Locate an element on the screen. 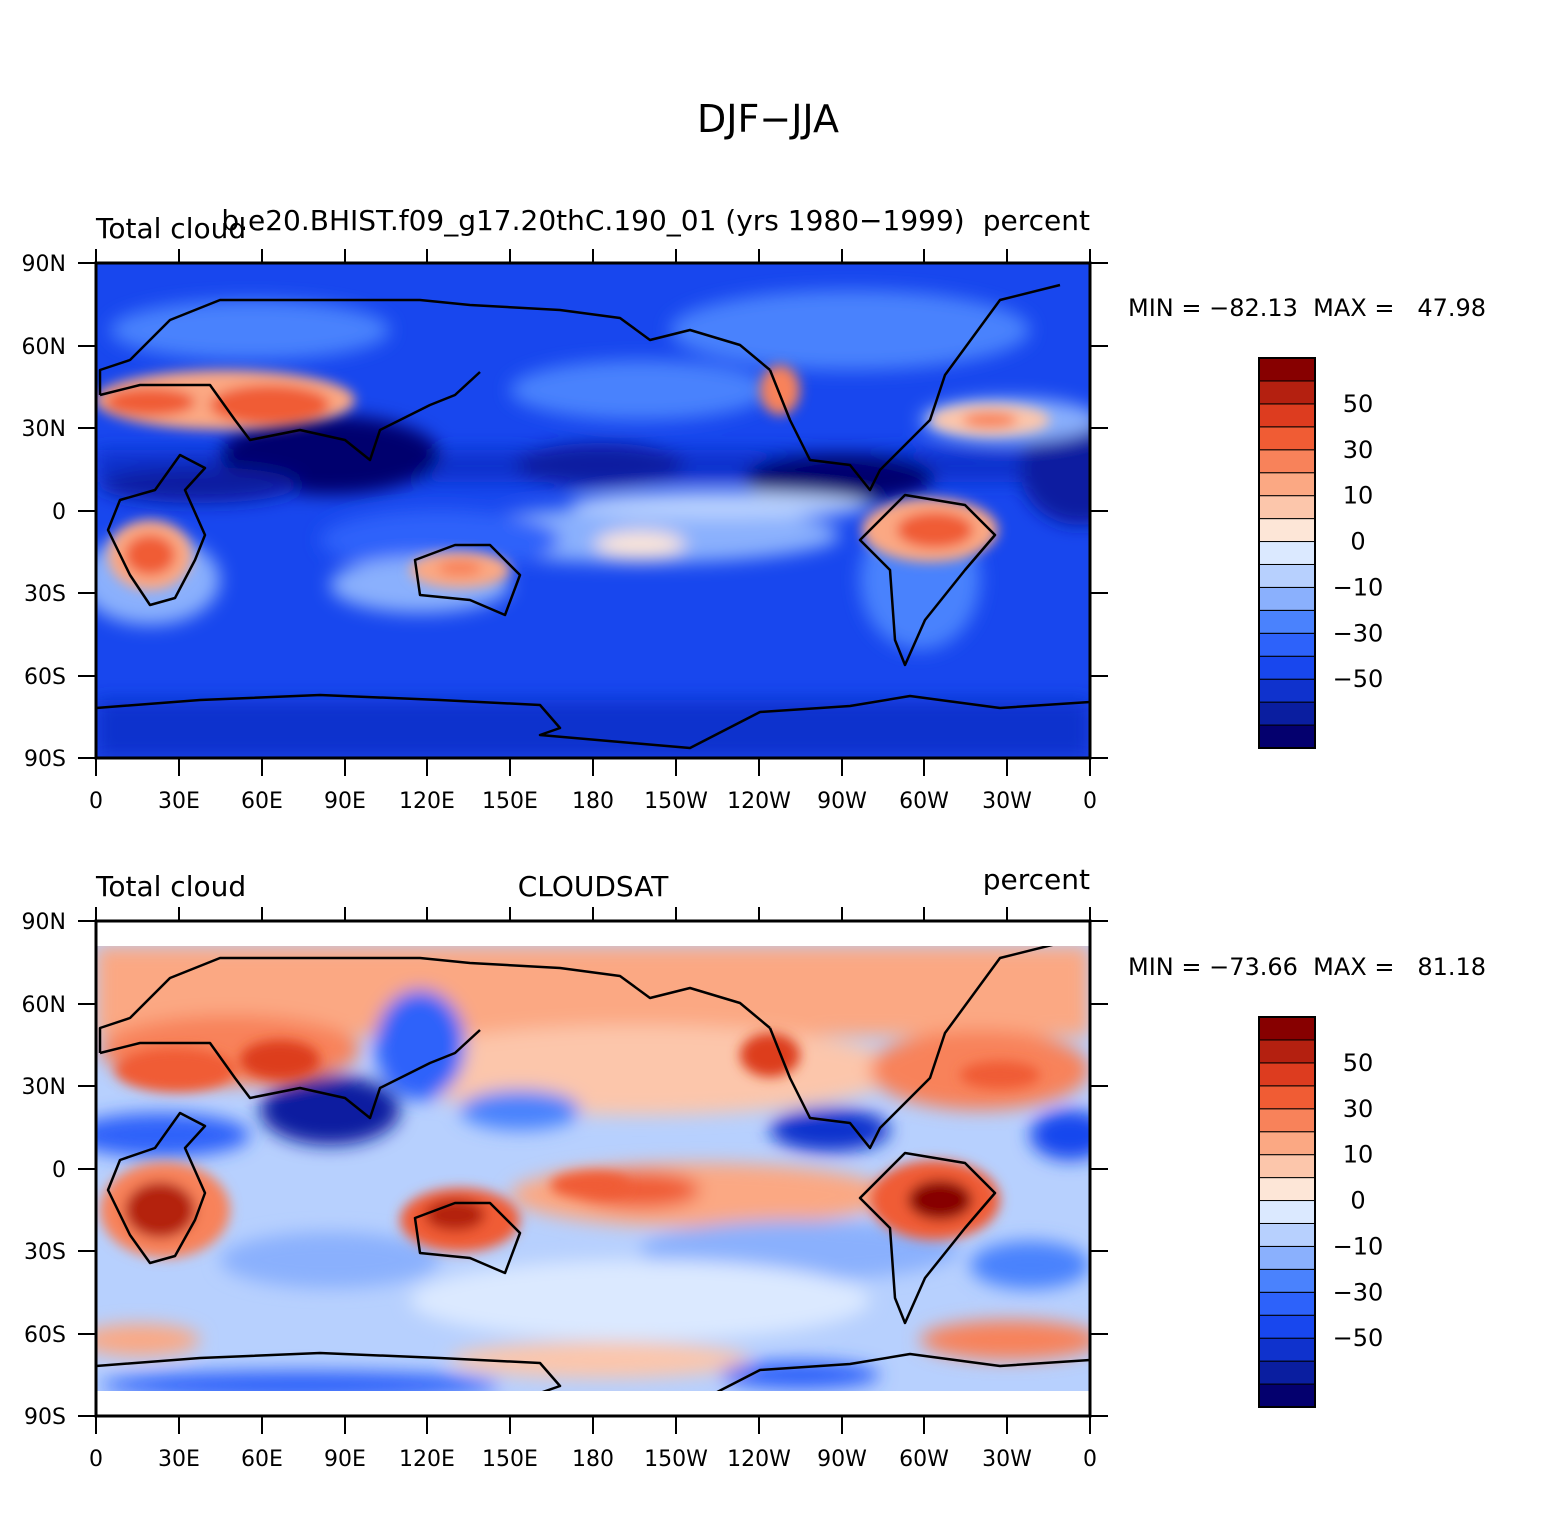 This screenshot has width=1541, height=1538. panel-2-center-label: CLOUDSAT is located at coordinates (594, 886).